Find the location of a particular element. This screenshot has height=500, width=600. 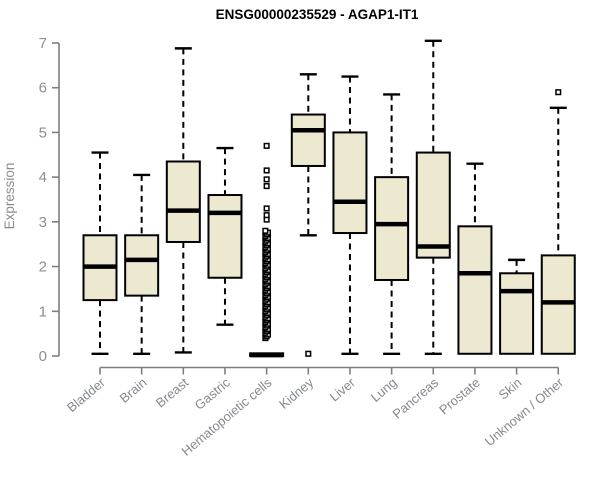

x-tick-label: Pancreas is located at coordinates (415, 397).